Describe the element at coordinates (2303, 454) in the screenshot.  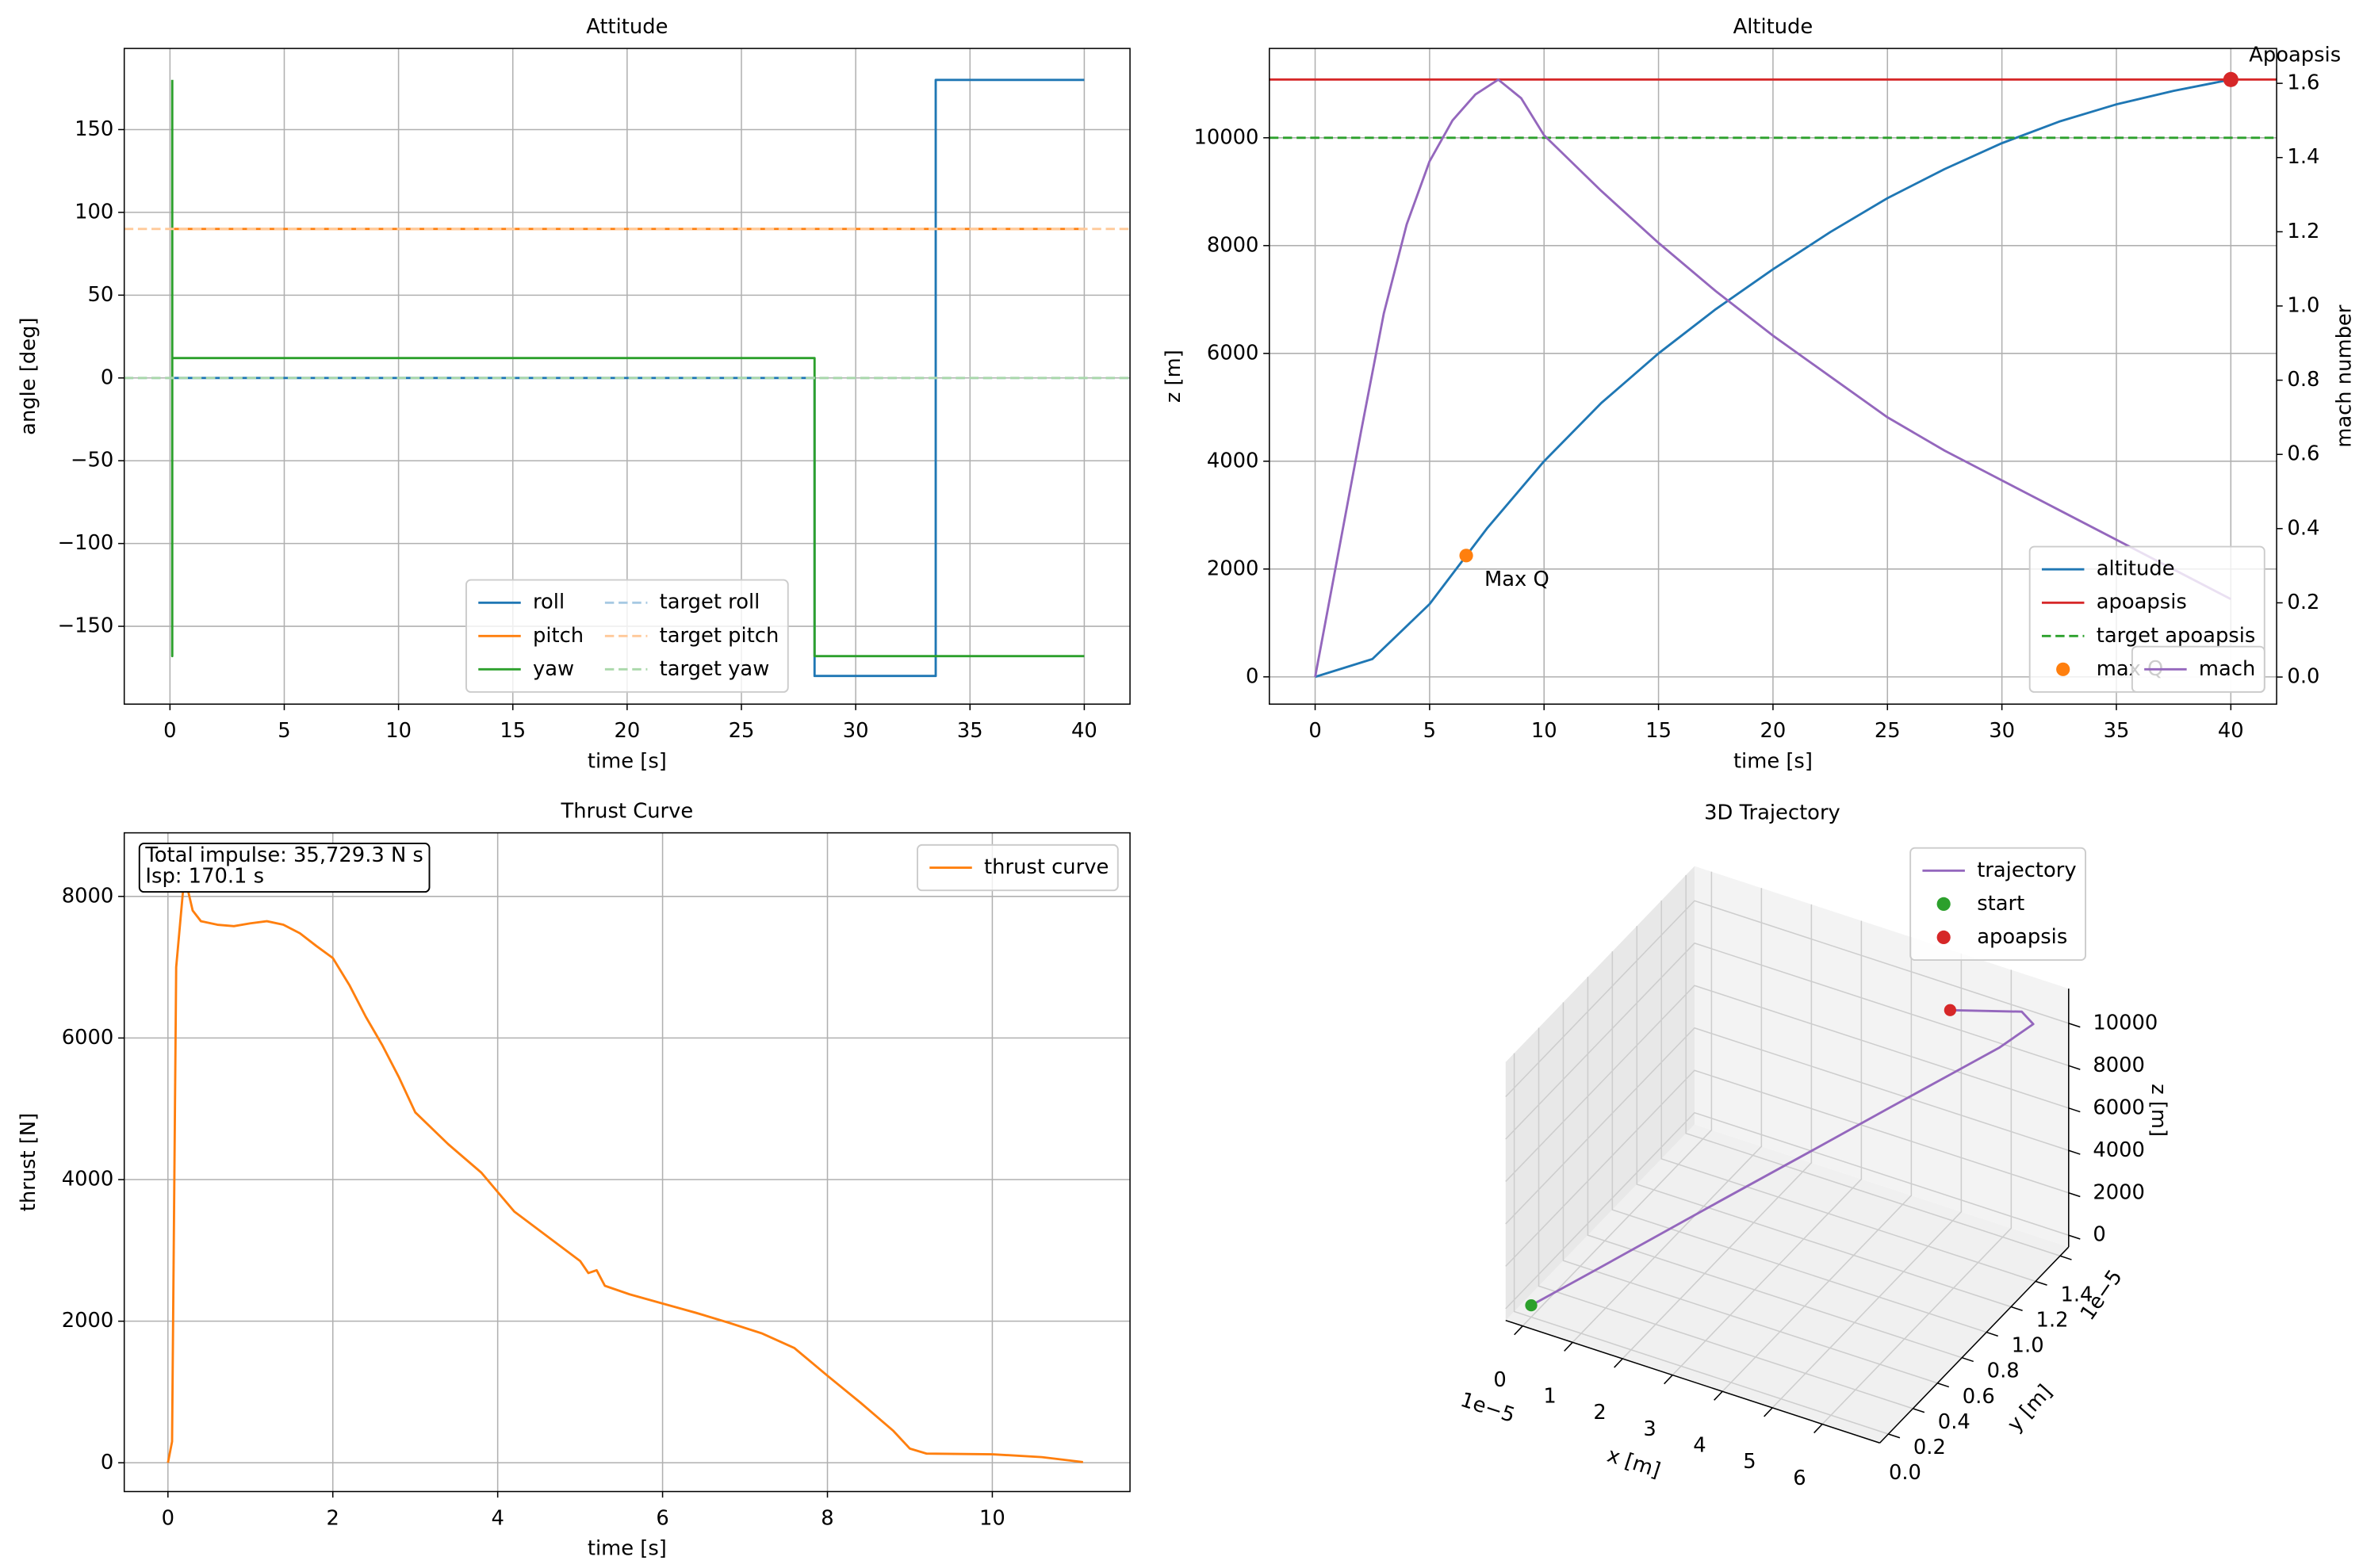
I see `y2-tick-label: 0.6` at that location.